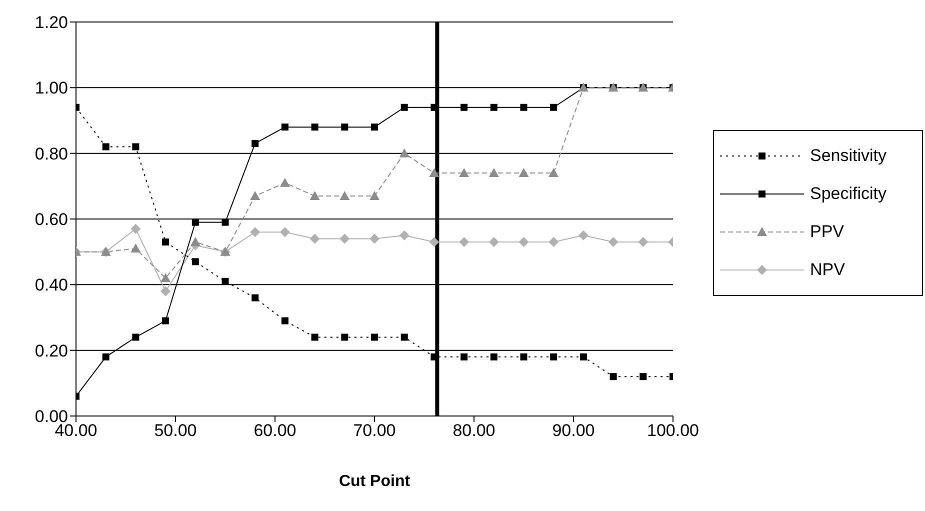 The height and width of the screenshot is (511, 925). I want to click on y-tick-label: 0.20, so click(51, 350).